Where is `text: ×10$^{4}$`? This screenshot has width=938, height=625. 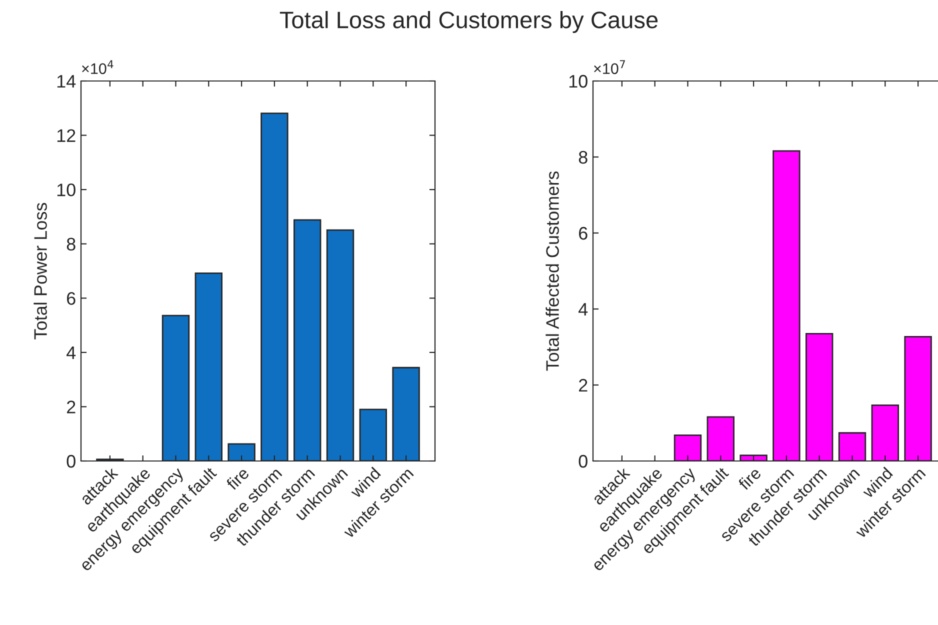 text: ×10$^{4}$ is located at coordinates (98, 67).